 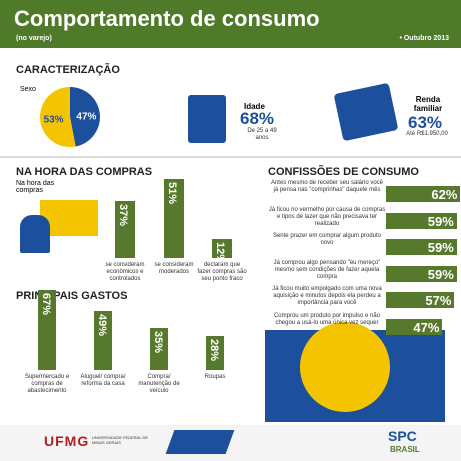 What do you see at coordinates (102, 325) in the screenshot?
I see `bar-label: 49%` at bounding box center [102, 325].